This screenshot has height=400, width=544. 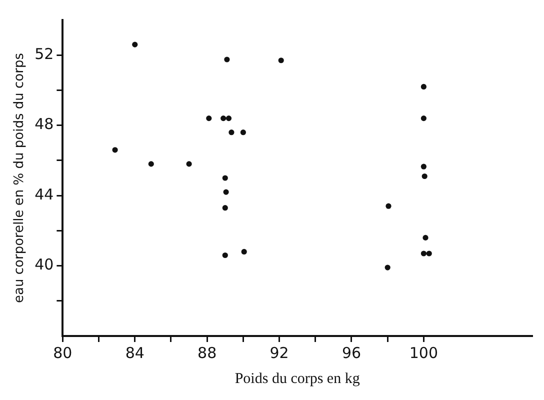 What do you see at coordinates (423, 353) in the screenshot?
I see `x-tick-label: 100` at bounding box center [423, 353].